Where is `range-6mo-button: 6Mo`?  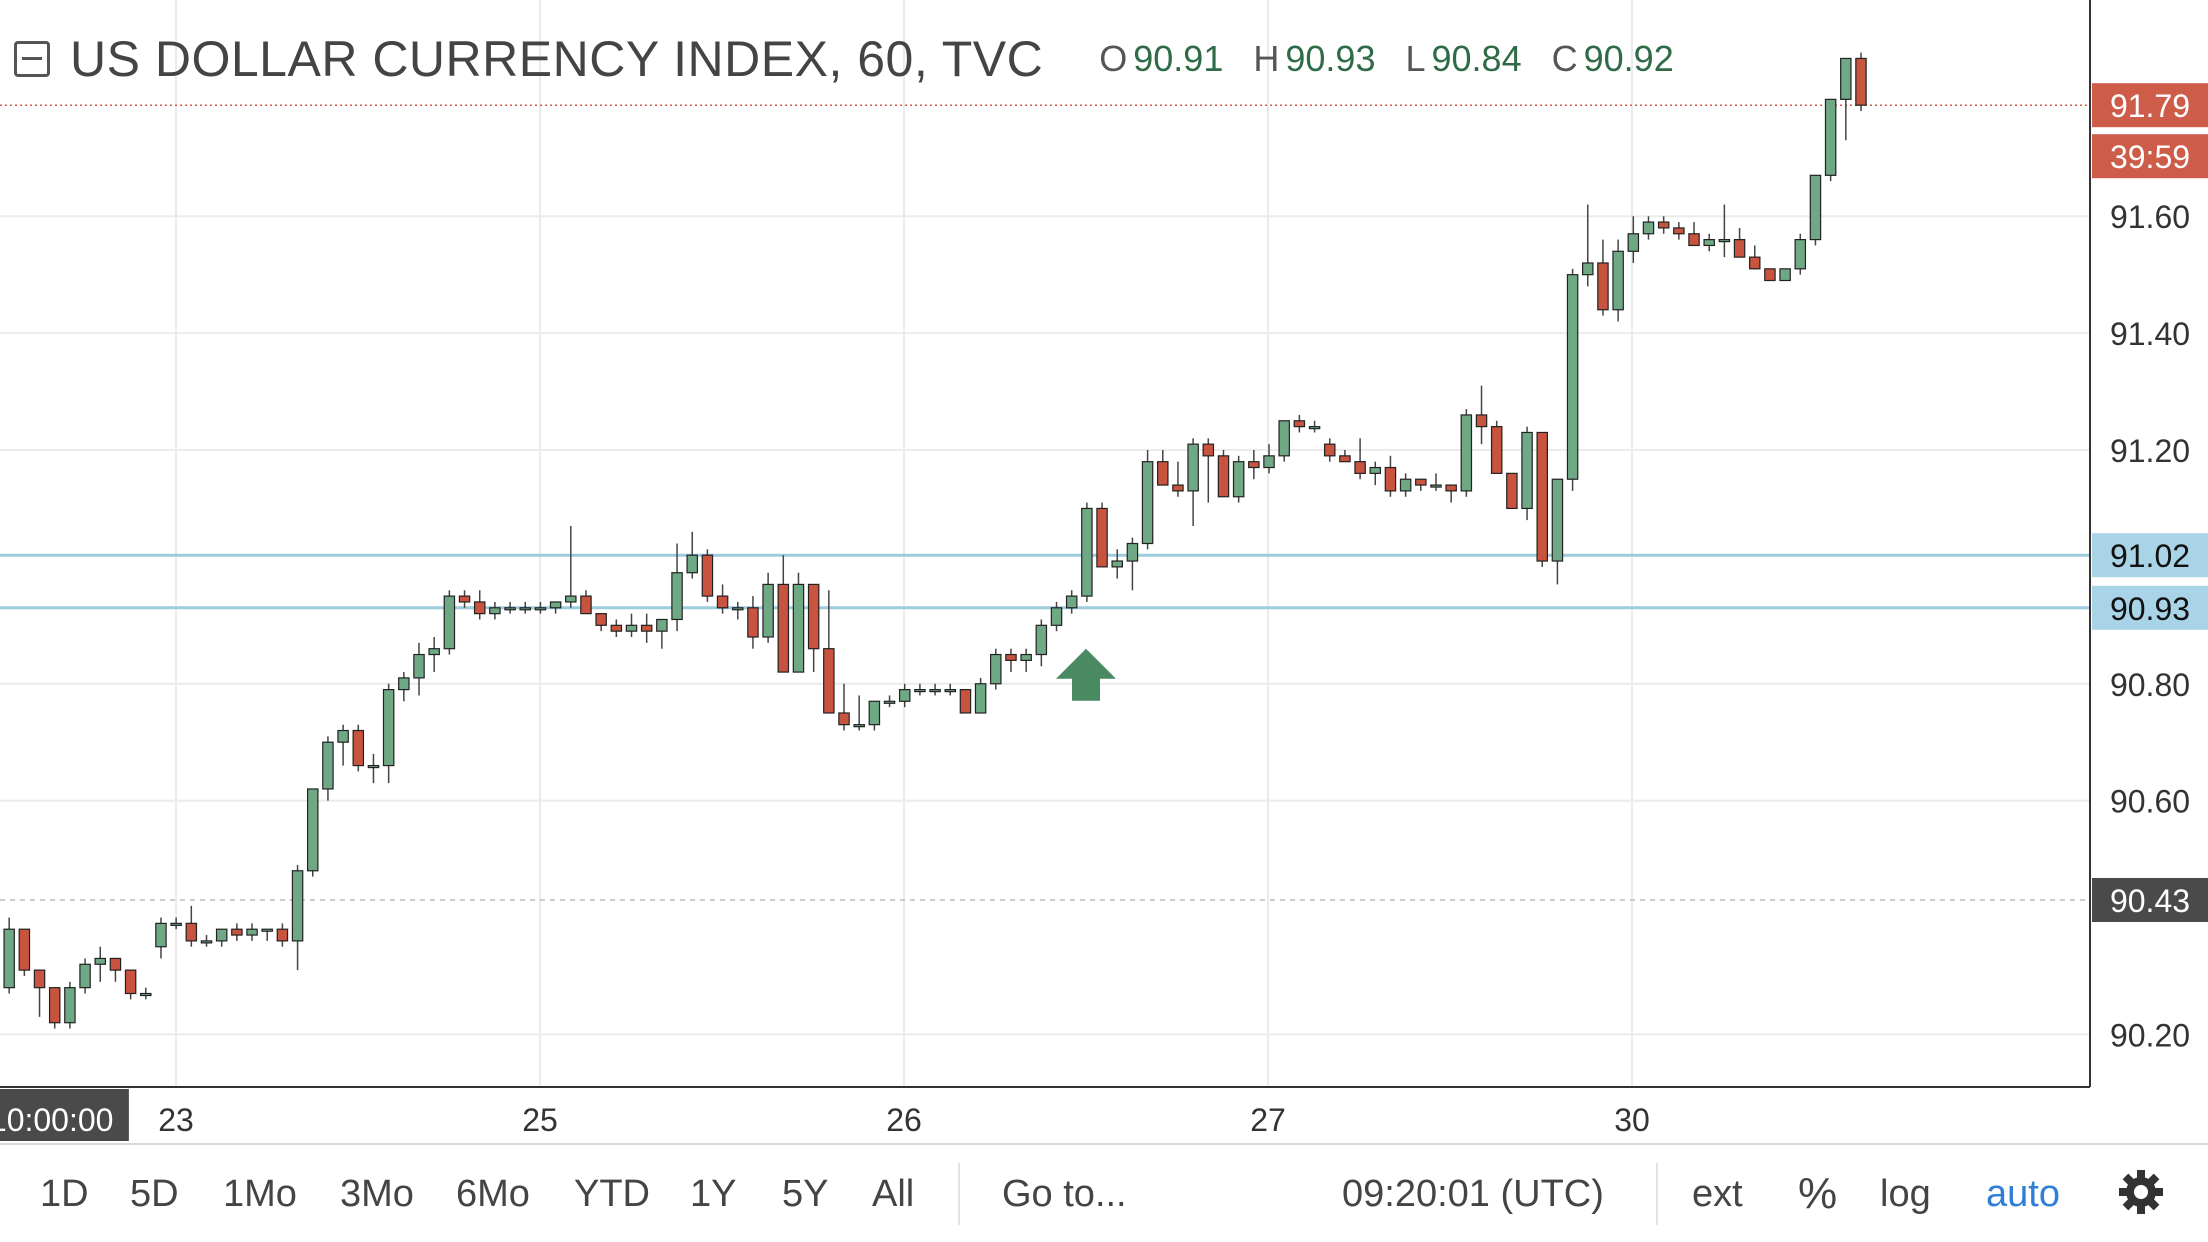 range-6mo-button: 6Mo is located at coordinates (493, 1194).